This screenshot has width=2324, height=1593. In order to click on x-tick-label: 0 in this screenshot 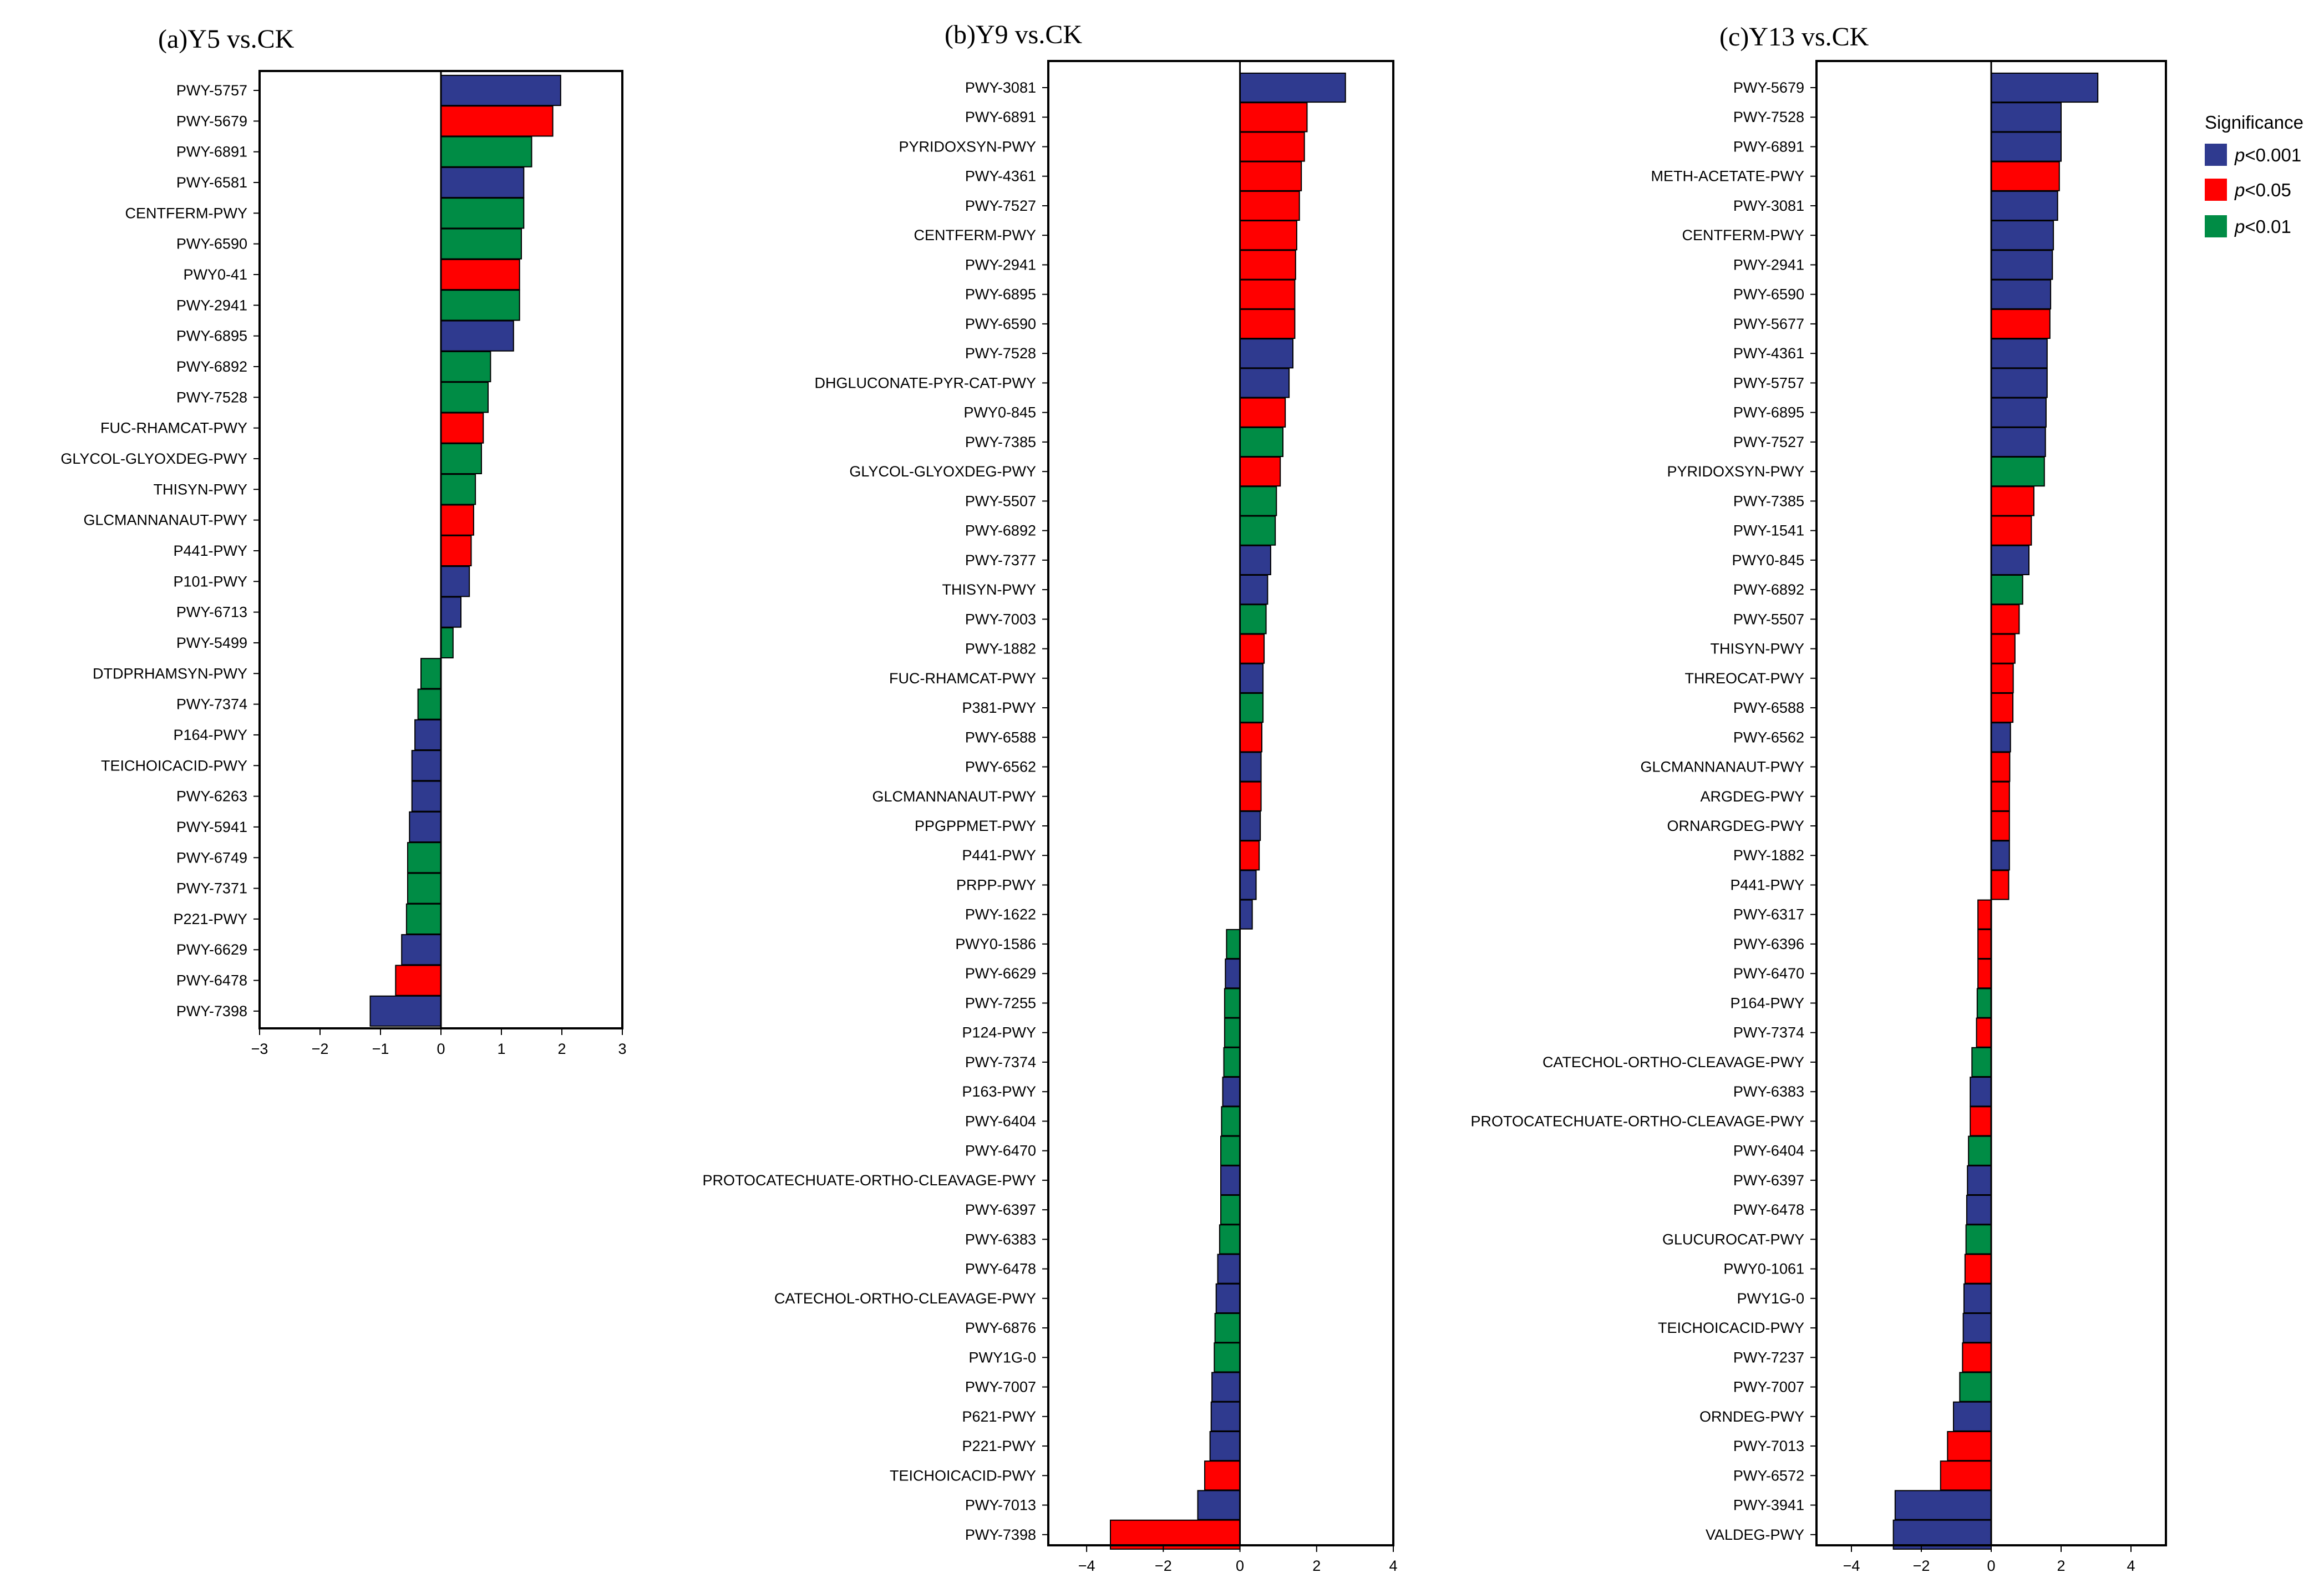, I will do `click(441, 1049)`.